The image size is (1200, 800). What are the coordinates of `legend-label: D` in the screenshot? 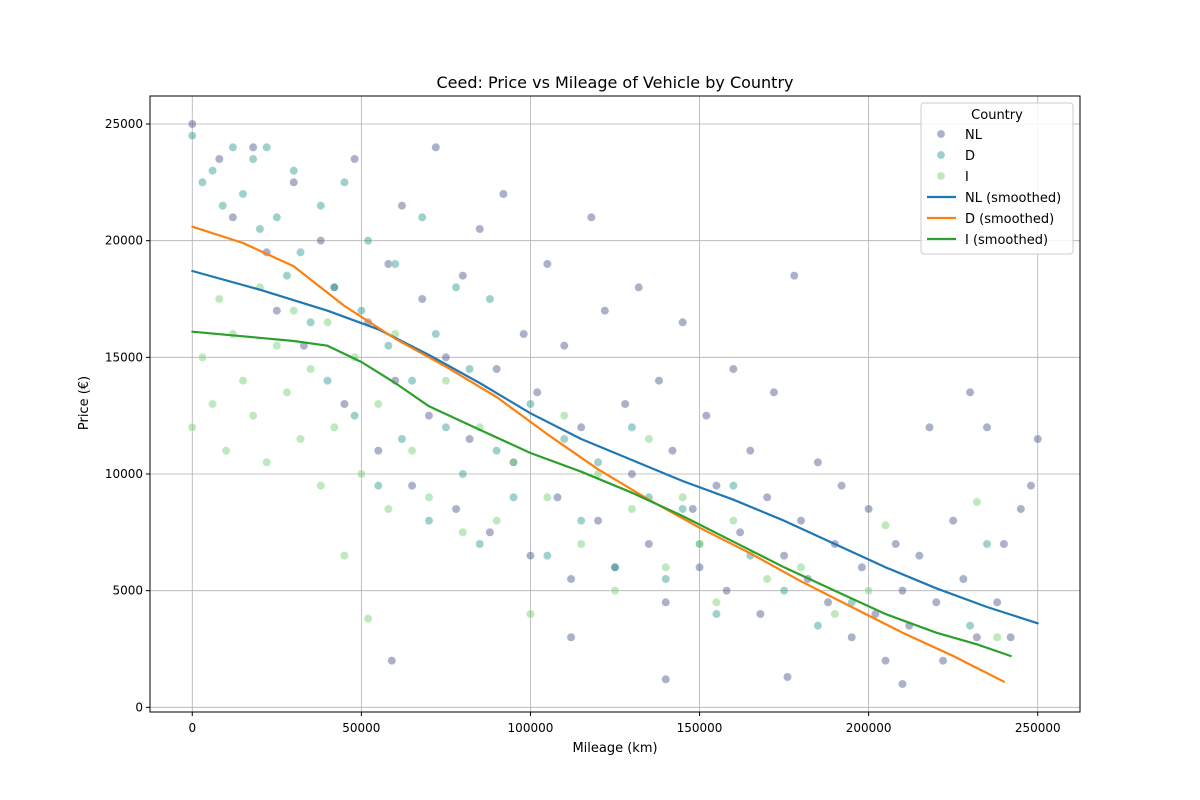 It's located at (970, 156).